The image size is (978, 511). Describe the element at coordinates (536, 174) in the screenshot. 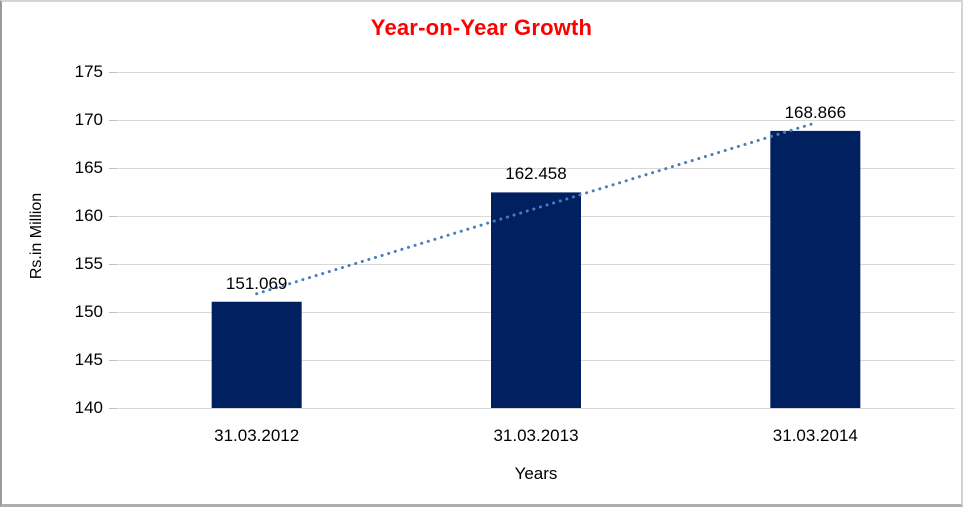

I see `bar-value-label: 162.458` at that location.